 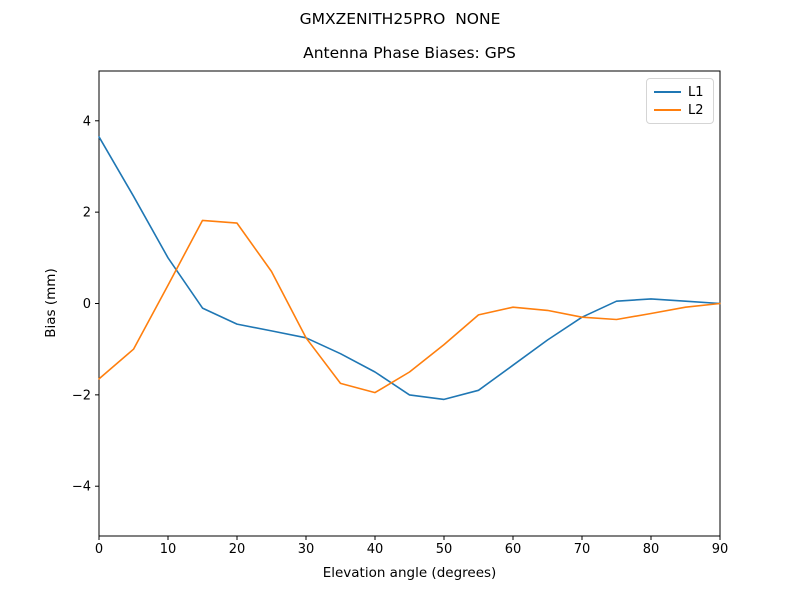 What do you see at coordinates (651, 549) in the screenshot?
I see `x-tick-label: 80` at bounding box center [651, 549].